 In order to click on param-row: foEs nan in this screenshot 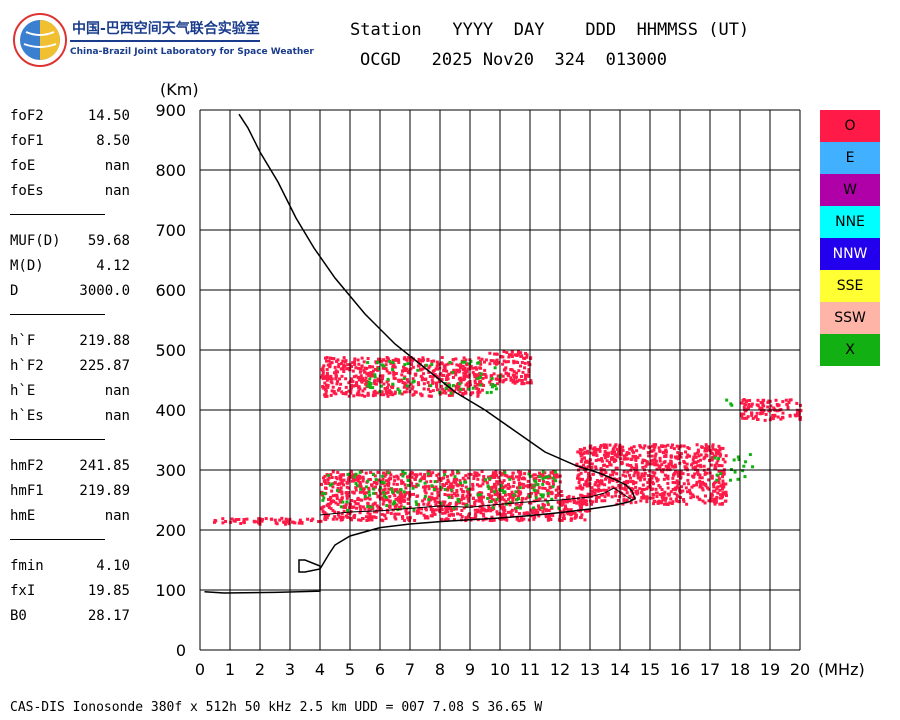, I will do `click(70, 195)`.